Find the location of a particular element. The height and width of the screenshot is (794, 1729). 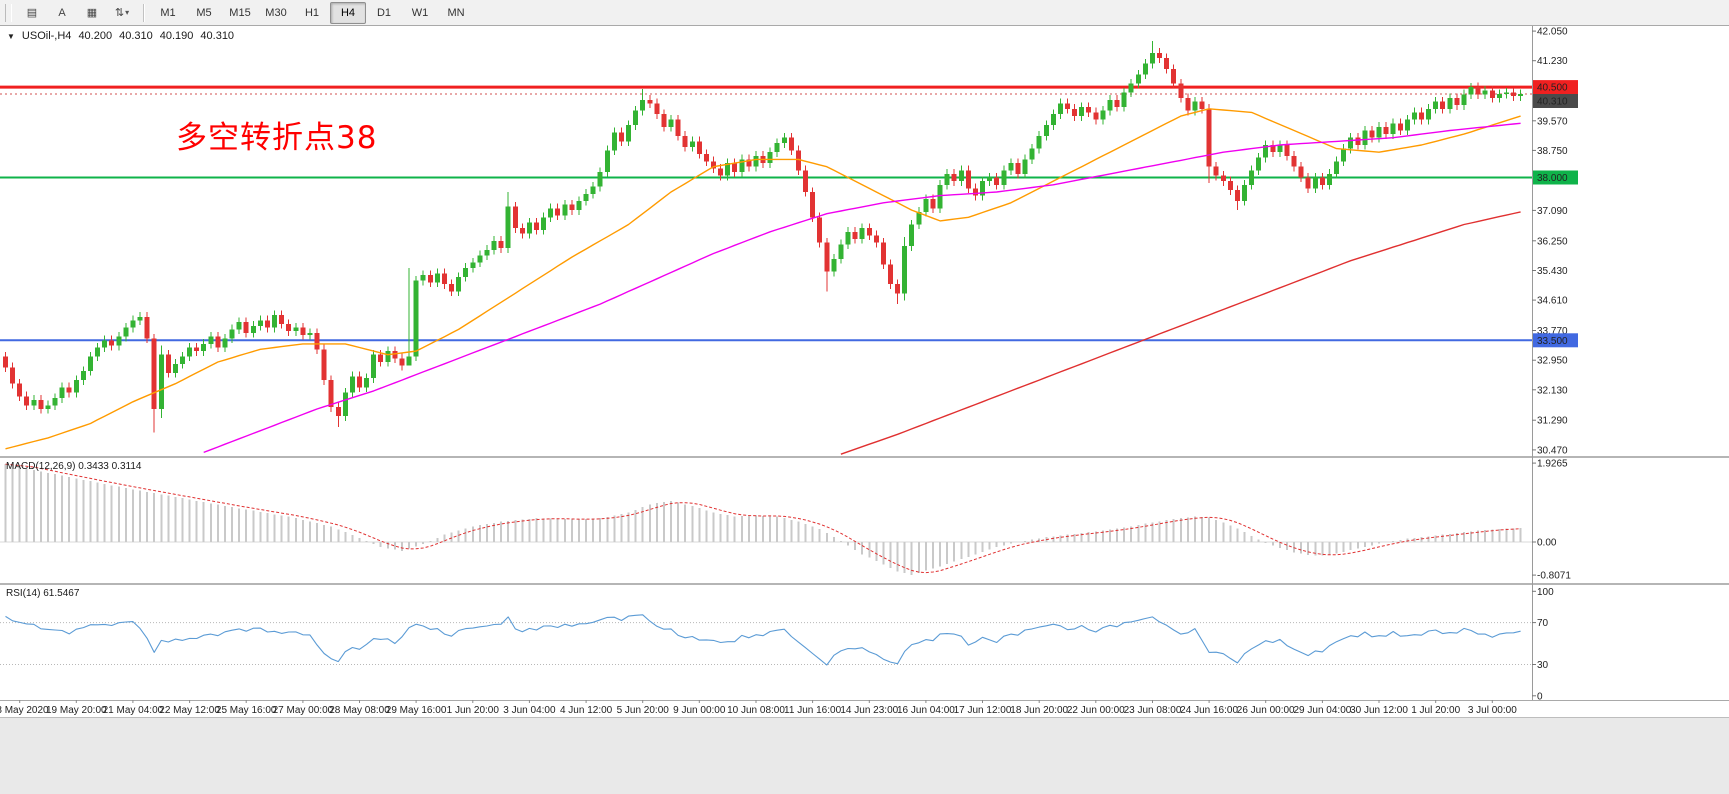

svg-text: 35.430 is located at coordinates (1552, 271).